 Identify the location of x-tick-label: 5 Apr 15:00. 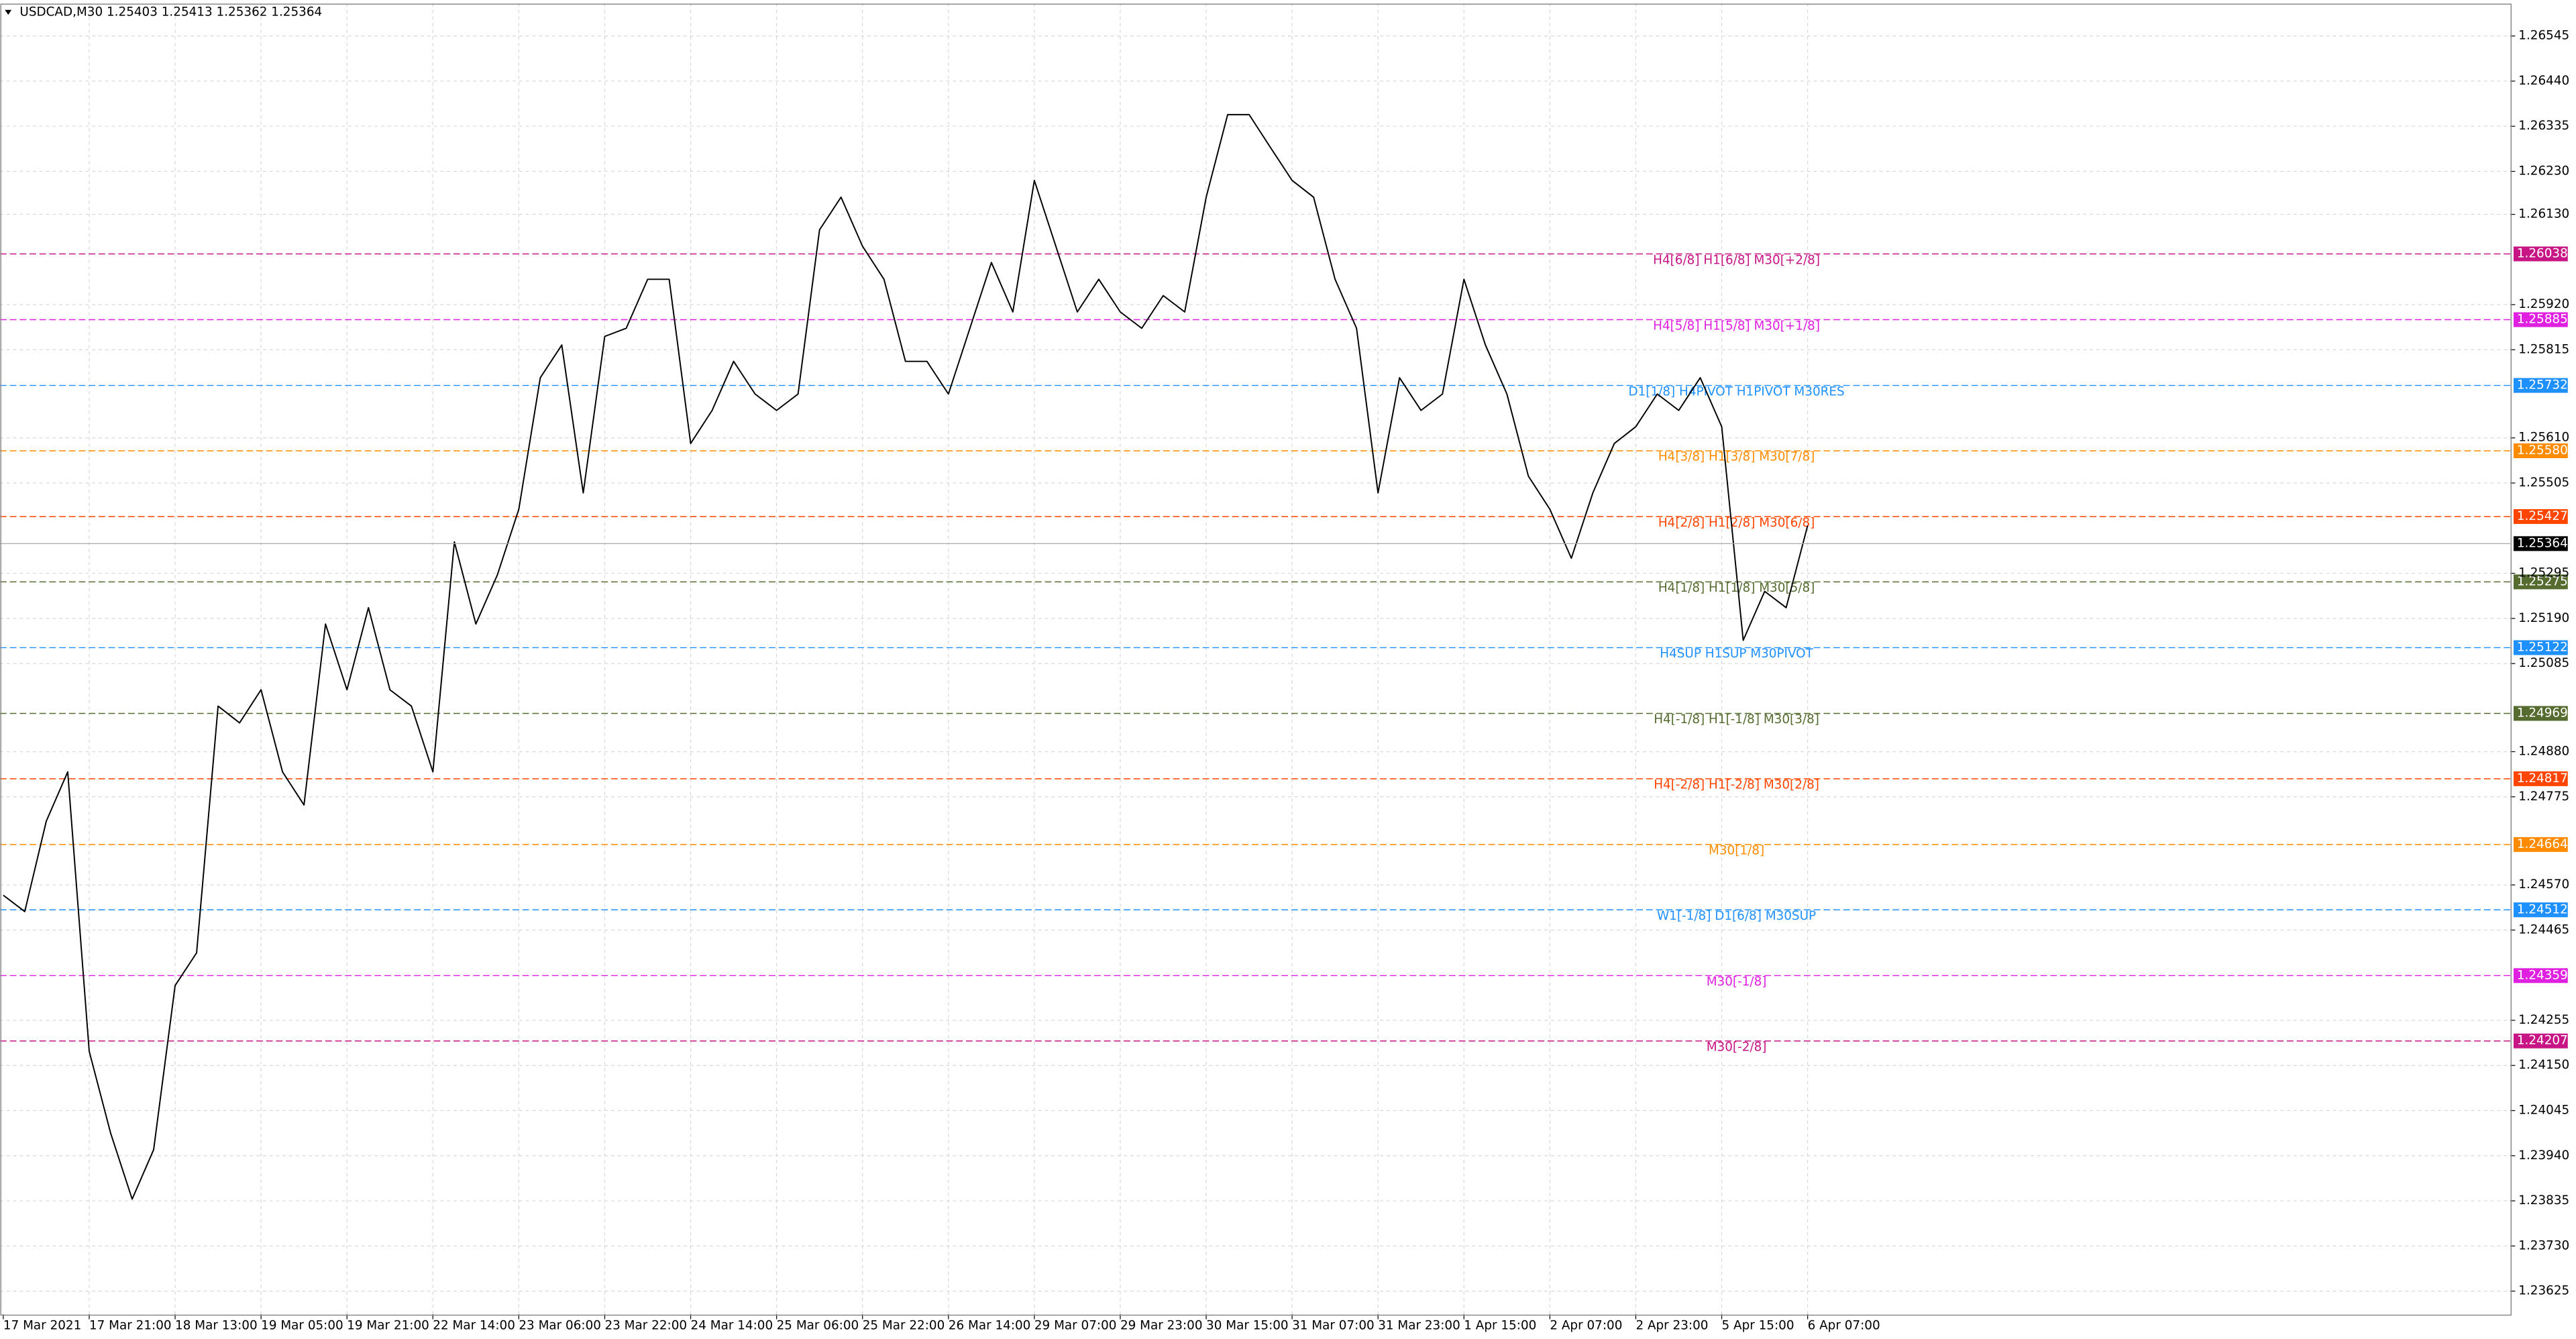
(1758, 1325).